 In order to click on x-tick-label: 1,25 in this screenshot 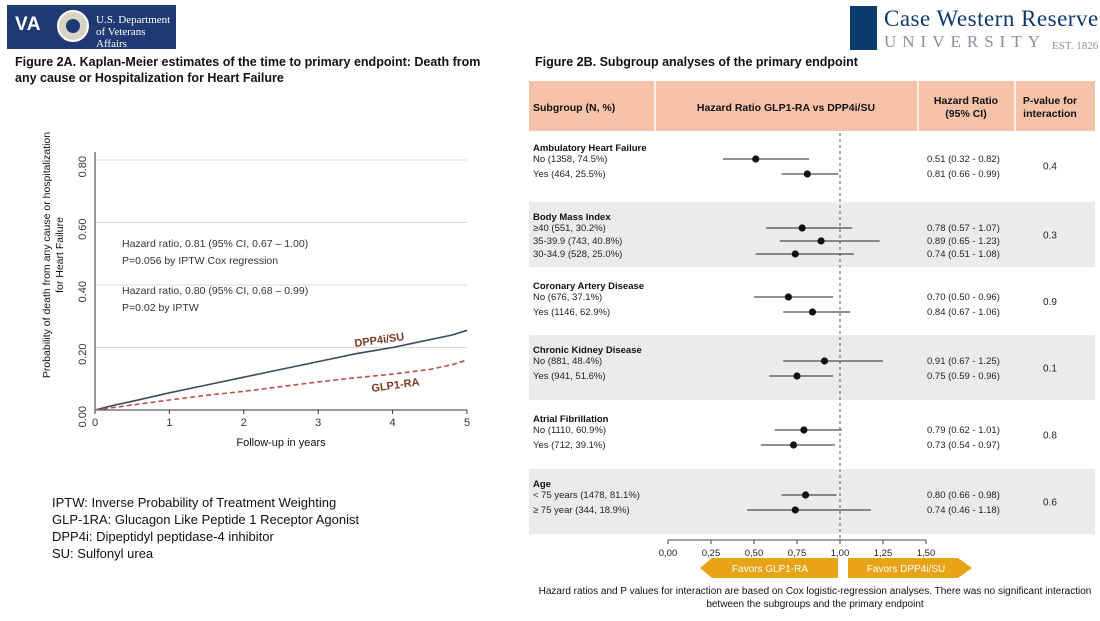, I will do `click(883, 553)`.